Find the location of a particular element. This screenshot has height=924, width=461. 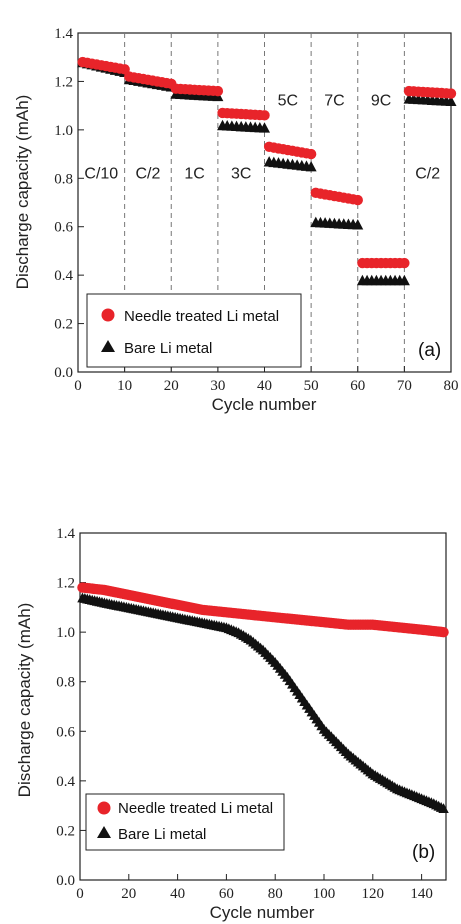

chart-a-rate-labels: C/10 C/2 1C 3C 5C 7C 9C C/2 is located at coordinates (262, 138).